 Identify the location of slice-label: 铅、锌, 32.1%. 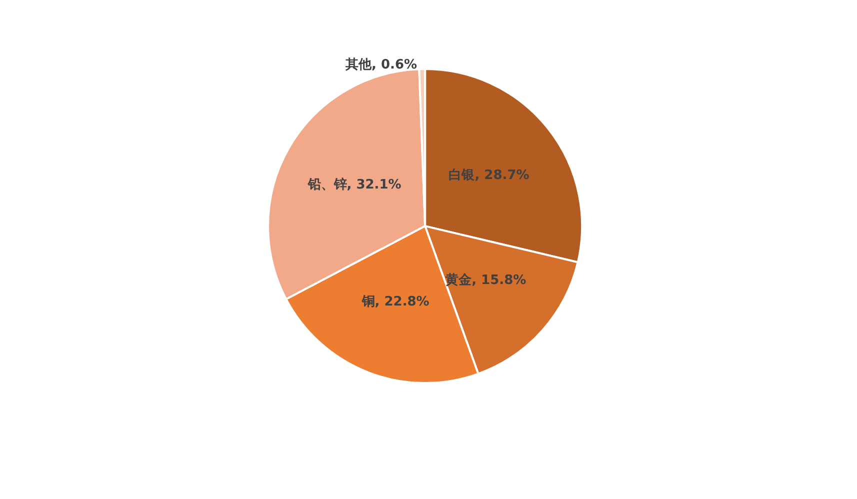
(354, 184).